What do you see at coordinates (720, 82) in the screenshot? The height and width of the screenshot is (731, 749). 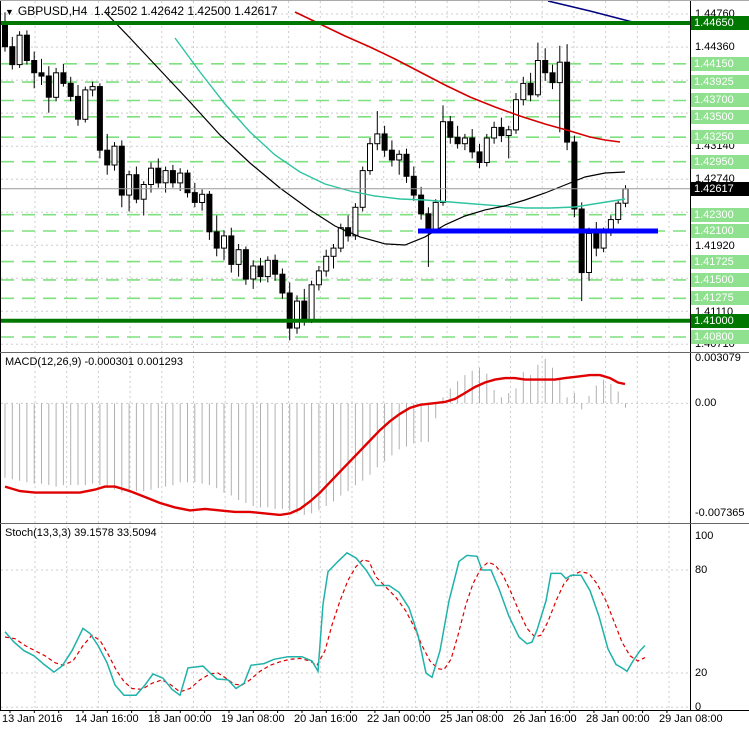 I see `price-level-badge: 1.43925` at bounding box center [720, 82].